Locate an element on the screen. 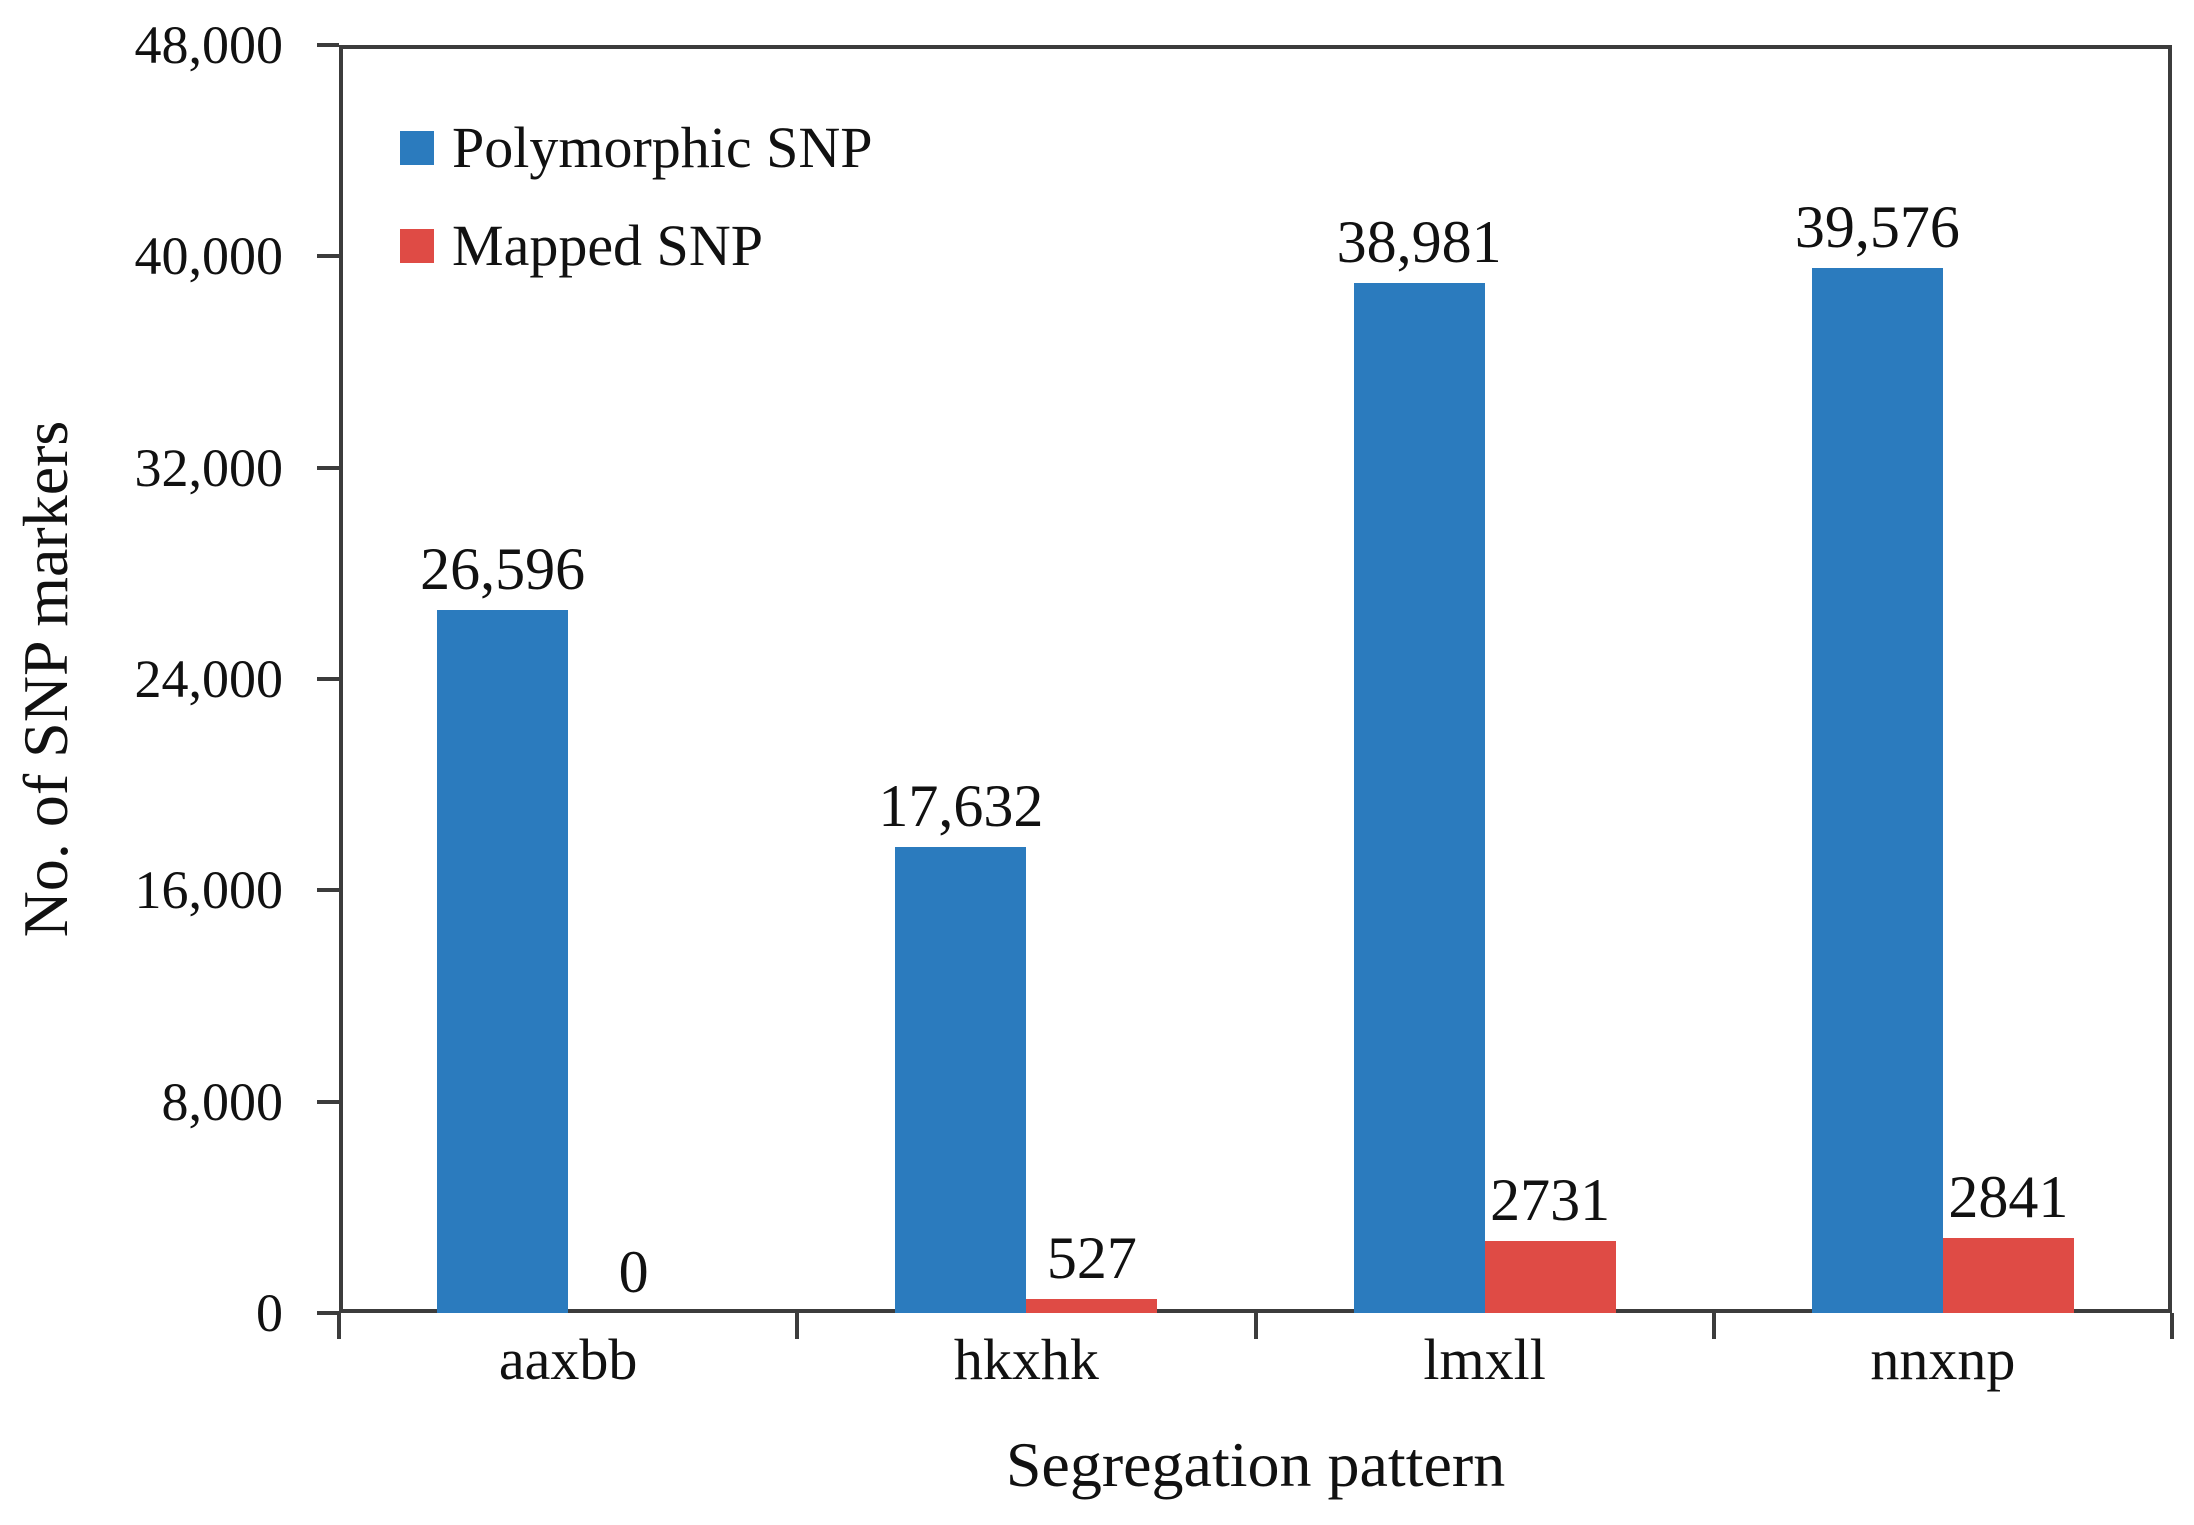  x-category-label-nnxnp: nnxnp is located at coordinates (1943, 1359).